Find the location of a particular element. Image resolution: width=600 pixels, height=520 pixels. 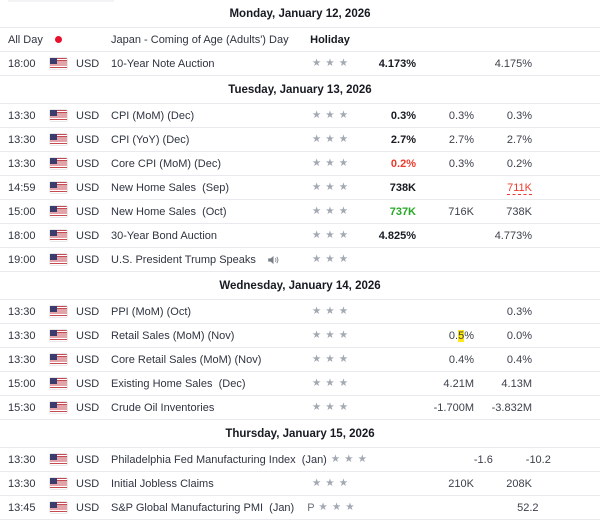

event-name: Initial Jobless Claims is located at coordinates (162, 483).